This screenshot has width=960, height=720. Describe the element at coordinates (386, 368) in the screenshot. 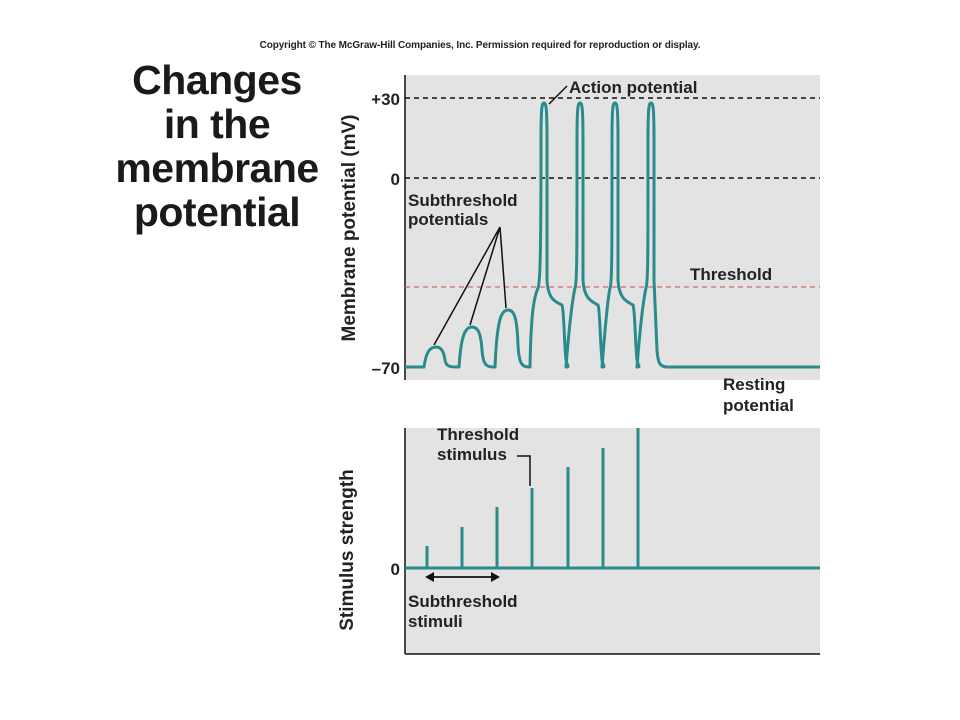

I see `tick-minus70: –70` at that location.